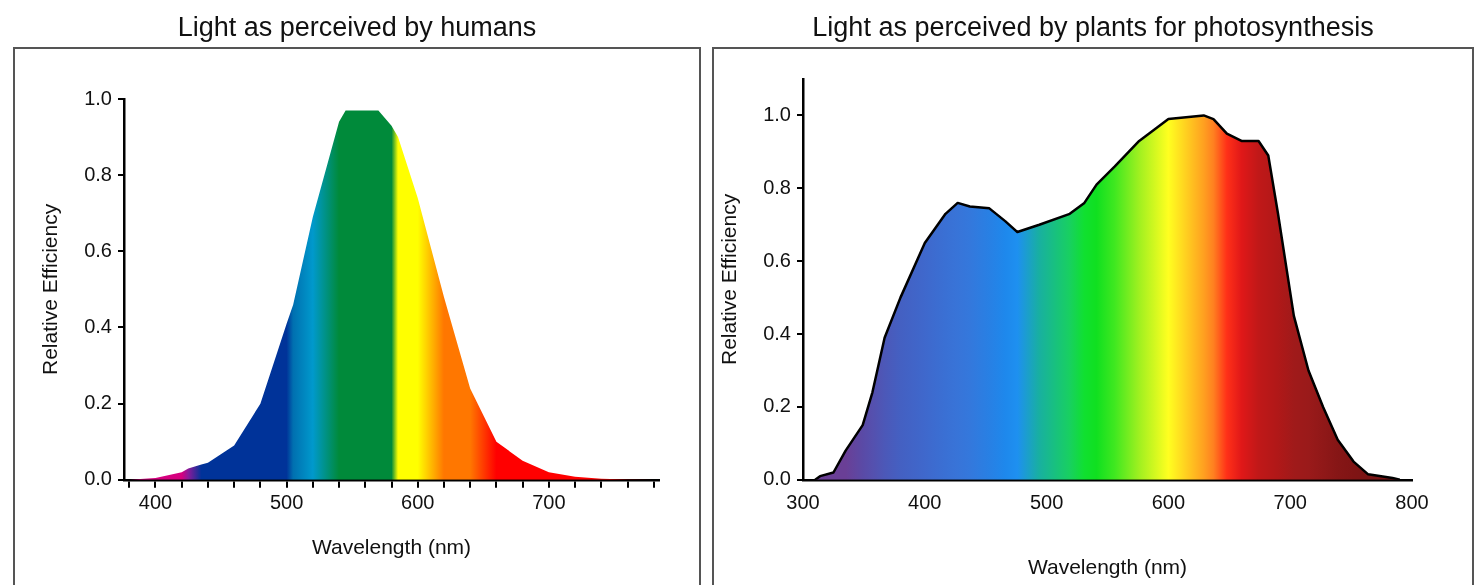  I want to click on x-tick-label: 800, so click(1412, 502).